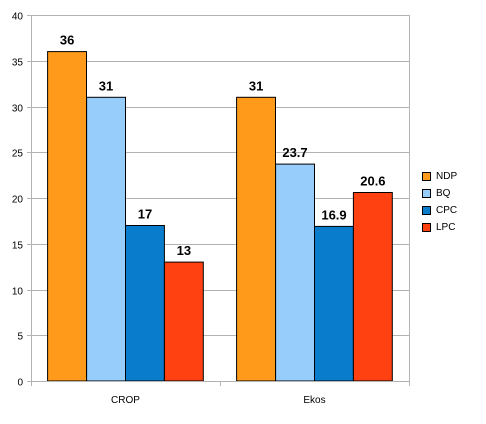 The image size is (486, 424). What do you see at coordinates (106, 239) in the screenshot?
I see `bar-bq-crop` at bounding box center [106, 239].